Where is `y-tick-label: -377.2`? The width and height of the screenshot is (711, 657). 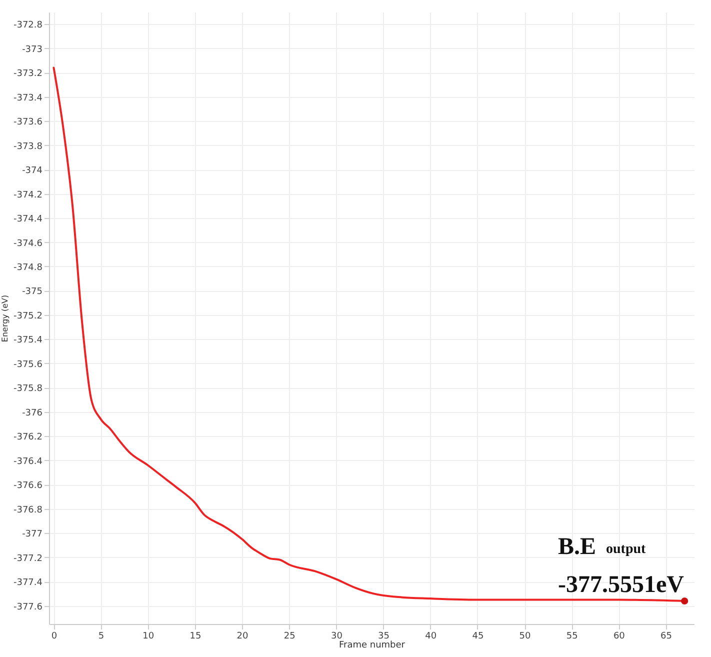 y-tick-label: -377.2 is located at coordinates (27, 559).